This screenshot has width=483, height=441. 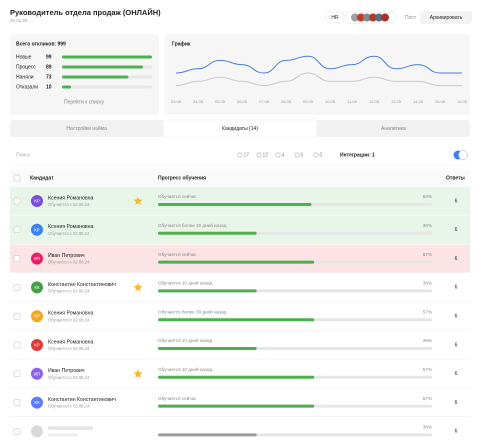 I want to click on search-input: Поиск, so click(x=23, y=155).